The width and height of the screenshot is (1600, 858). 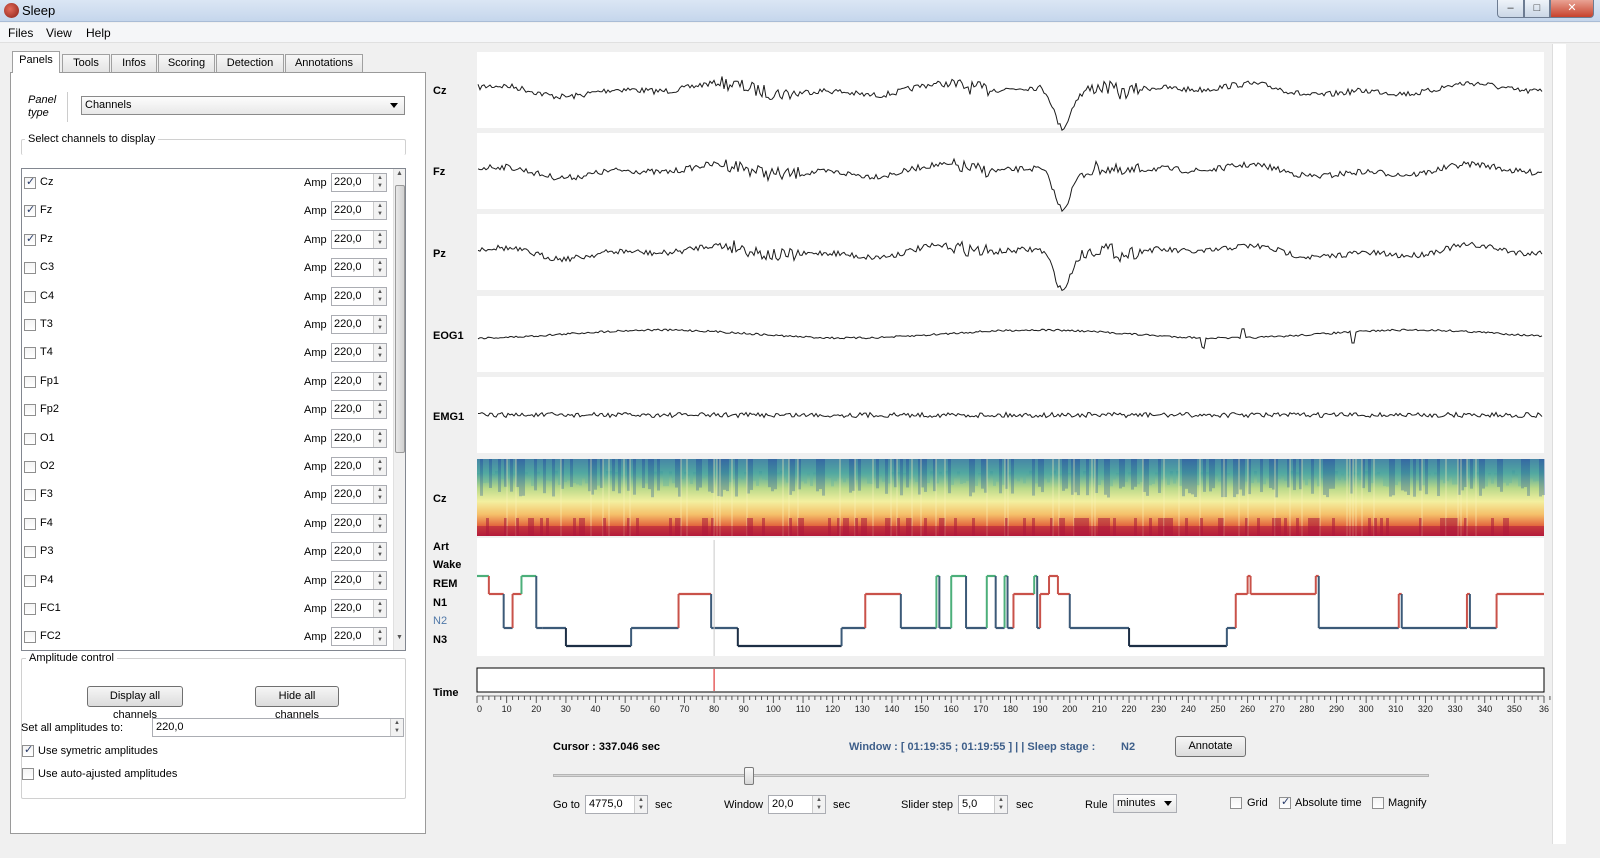 What do you see at coordinates (1306, 709) in the screenshot?
I see `time-tick-label: 280` at bounding box center [1306, 709].